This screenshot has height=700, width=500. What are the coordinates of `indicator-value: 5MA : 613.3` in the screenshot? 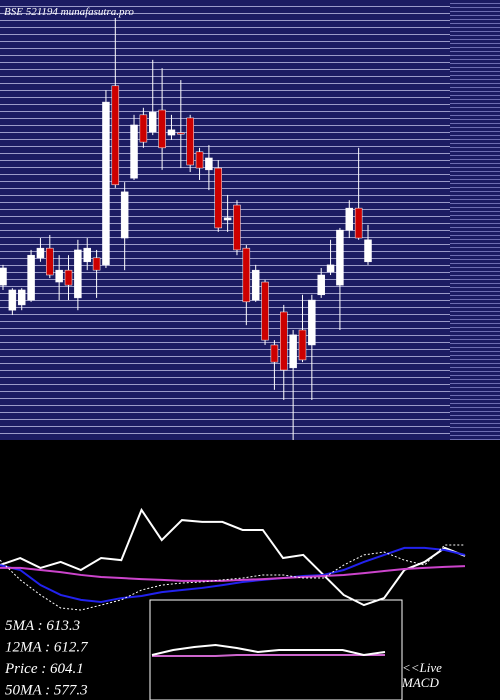 It's located at (42, 626).